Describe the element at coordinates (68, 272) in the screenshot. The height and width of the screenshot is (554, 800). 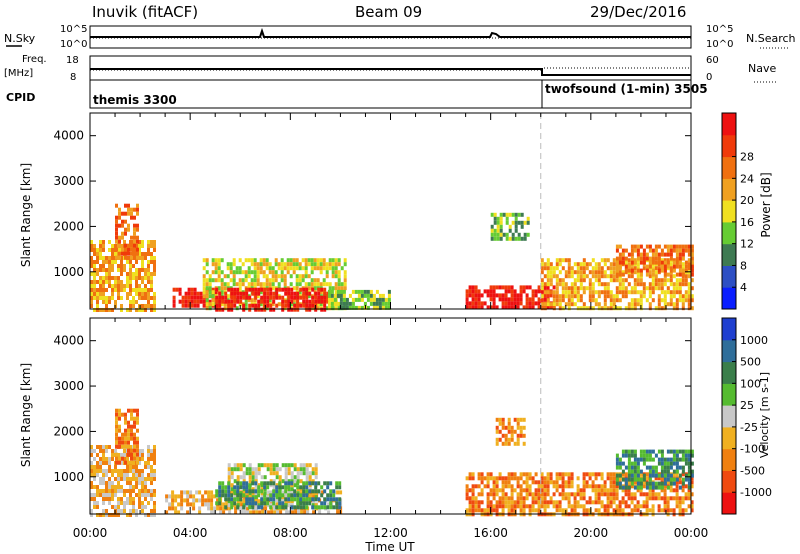
I see `power-y-tick-label: 1000` at that location.